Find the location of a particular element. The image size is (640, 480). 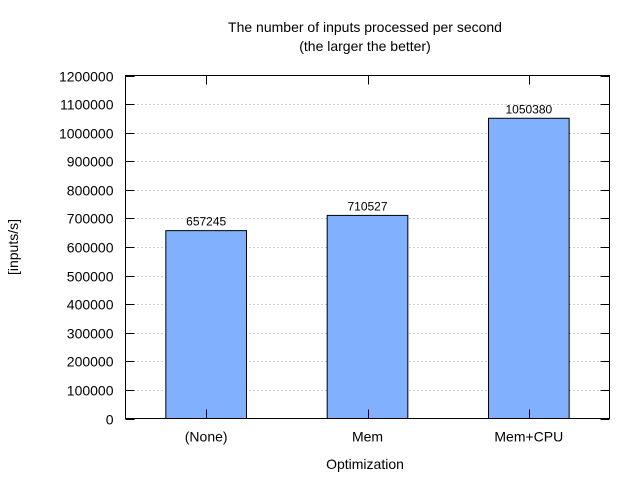

y-tick-label: 100000 is located at coordinates (90, 391).